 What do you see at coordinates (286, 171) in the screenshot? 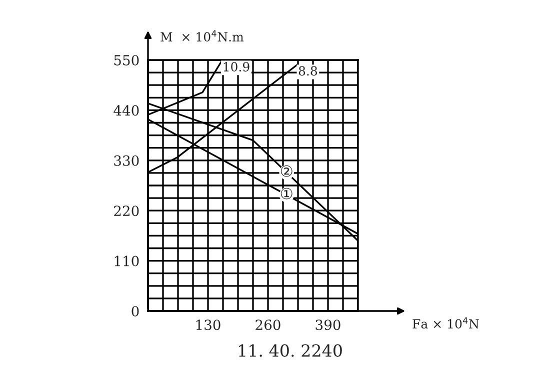
I see `series-label: ②` at bounding box center [286, 171].